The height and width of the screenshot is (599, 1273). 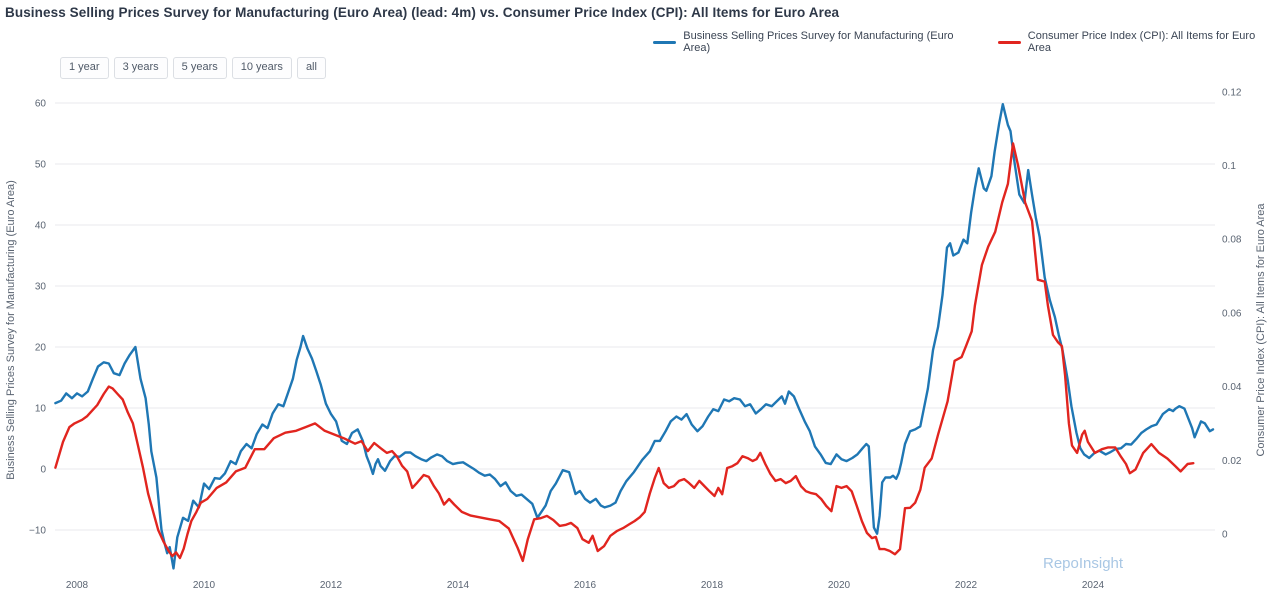 I want to click on legend-swatch-red-icon, so click(x=1009, y=42).